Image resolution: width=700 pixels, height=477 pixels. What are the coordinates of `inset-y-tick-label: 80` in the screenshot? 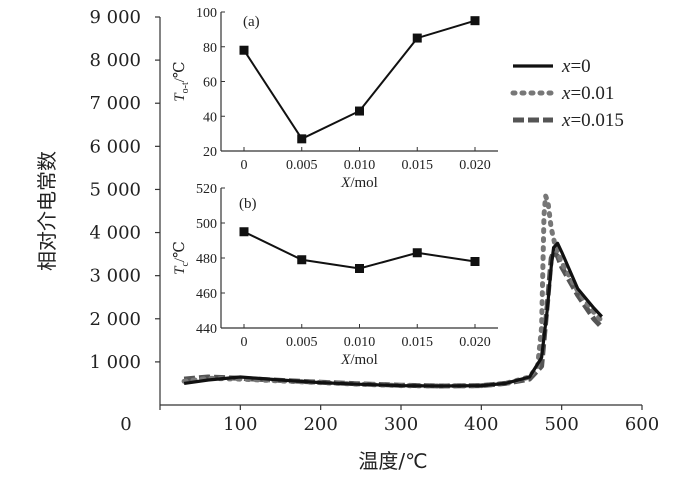 It's located at (210, 48).